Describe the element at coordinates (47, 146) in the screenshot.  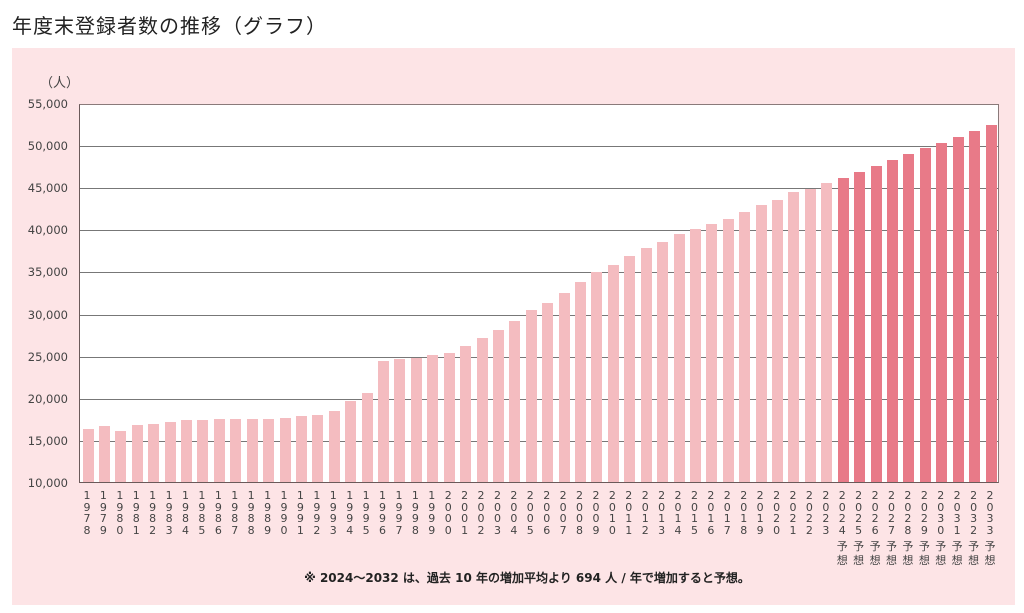
I see `y-tick-label: 50,000` at that location.